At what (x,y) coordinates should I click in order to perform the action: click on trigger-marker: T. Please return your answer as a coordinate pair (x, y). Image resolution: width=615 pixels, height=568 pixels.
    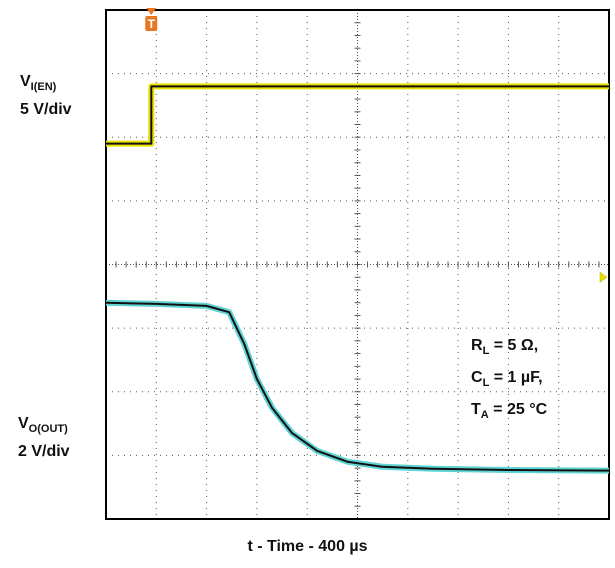
    Looking at the image, I should click on (151, 19).